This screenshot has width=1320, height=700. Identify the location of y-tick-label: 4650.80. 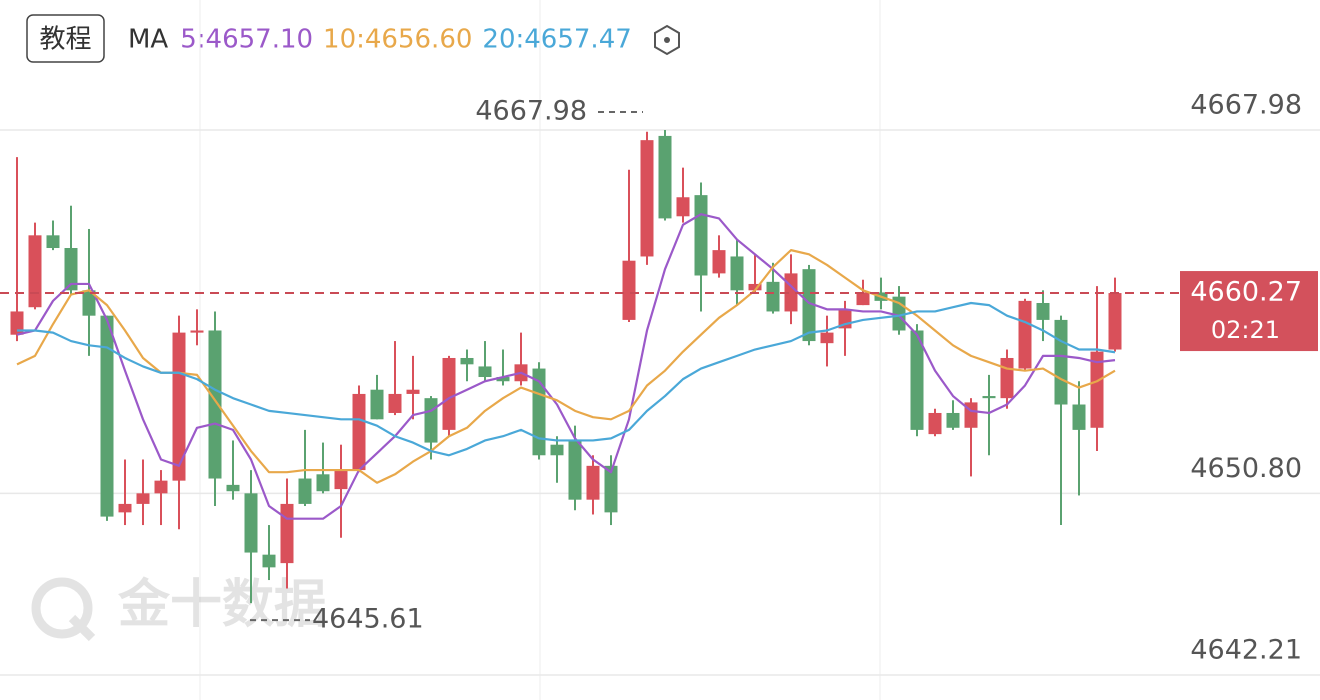
(1246, 468).